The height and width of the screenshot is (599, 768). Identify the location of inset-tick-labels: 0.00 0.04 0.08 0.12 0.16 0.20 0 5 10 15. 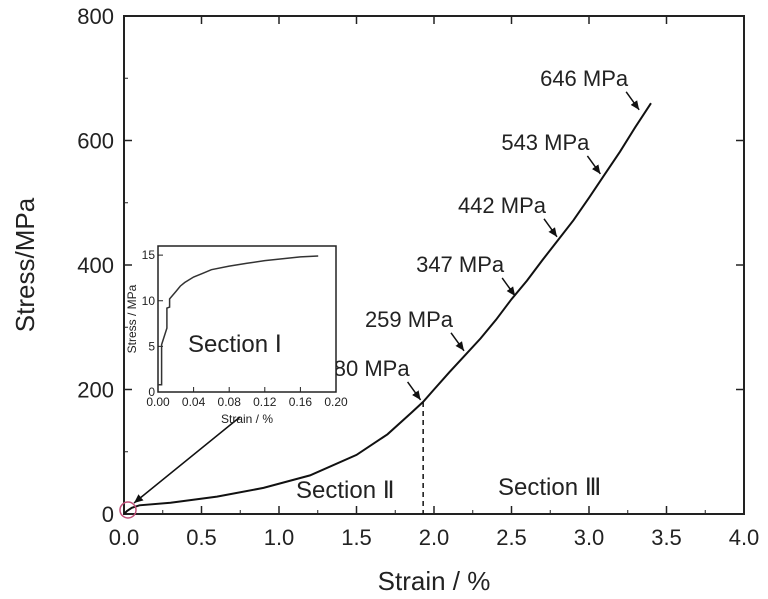
(245, 328).